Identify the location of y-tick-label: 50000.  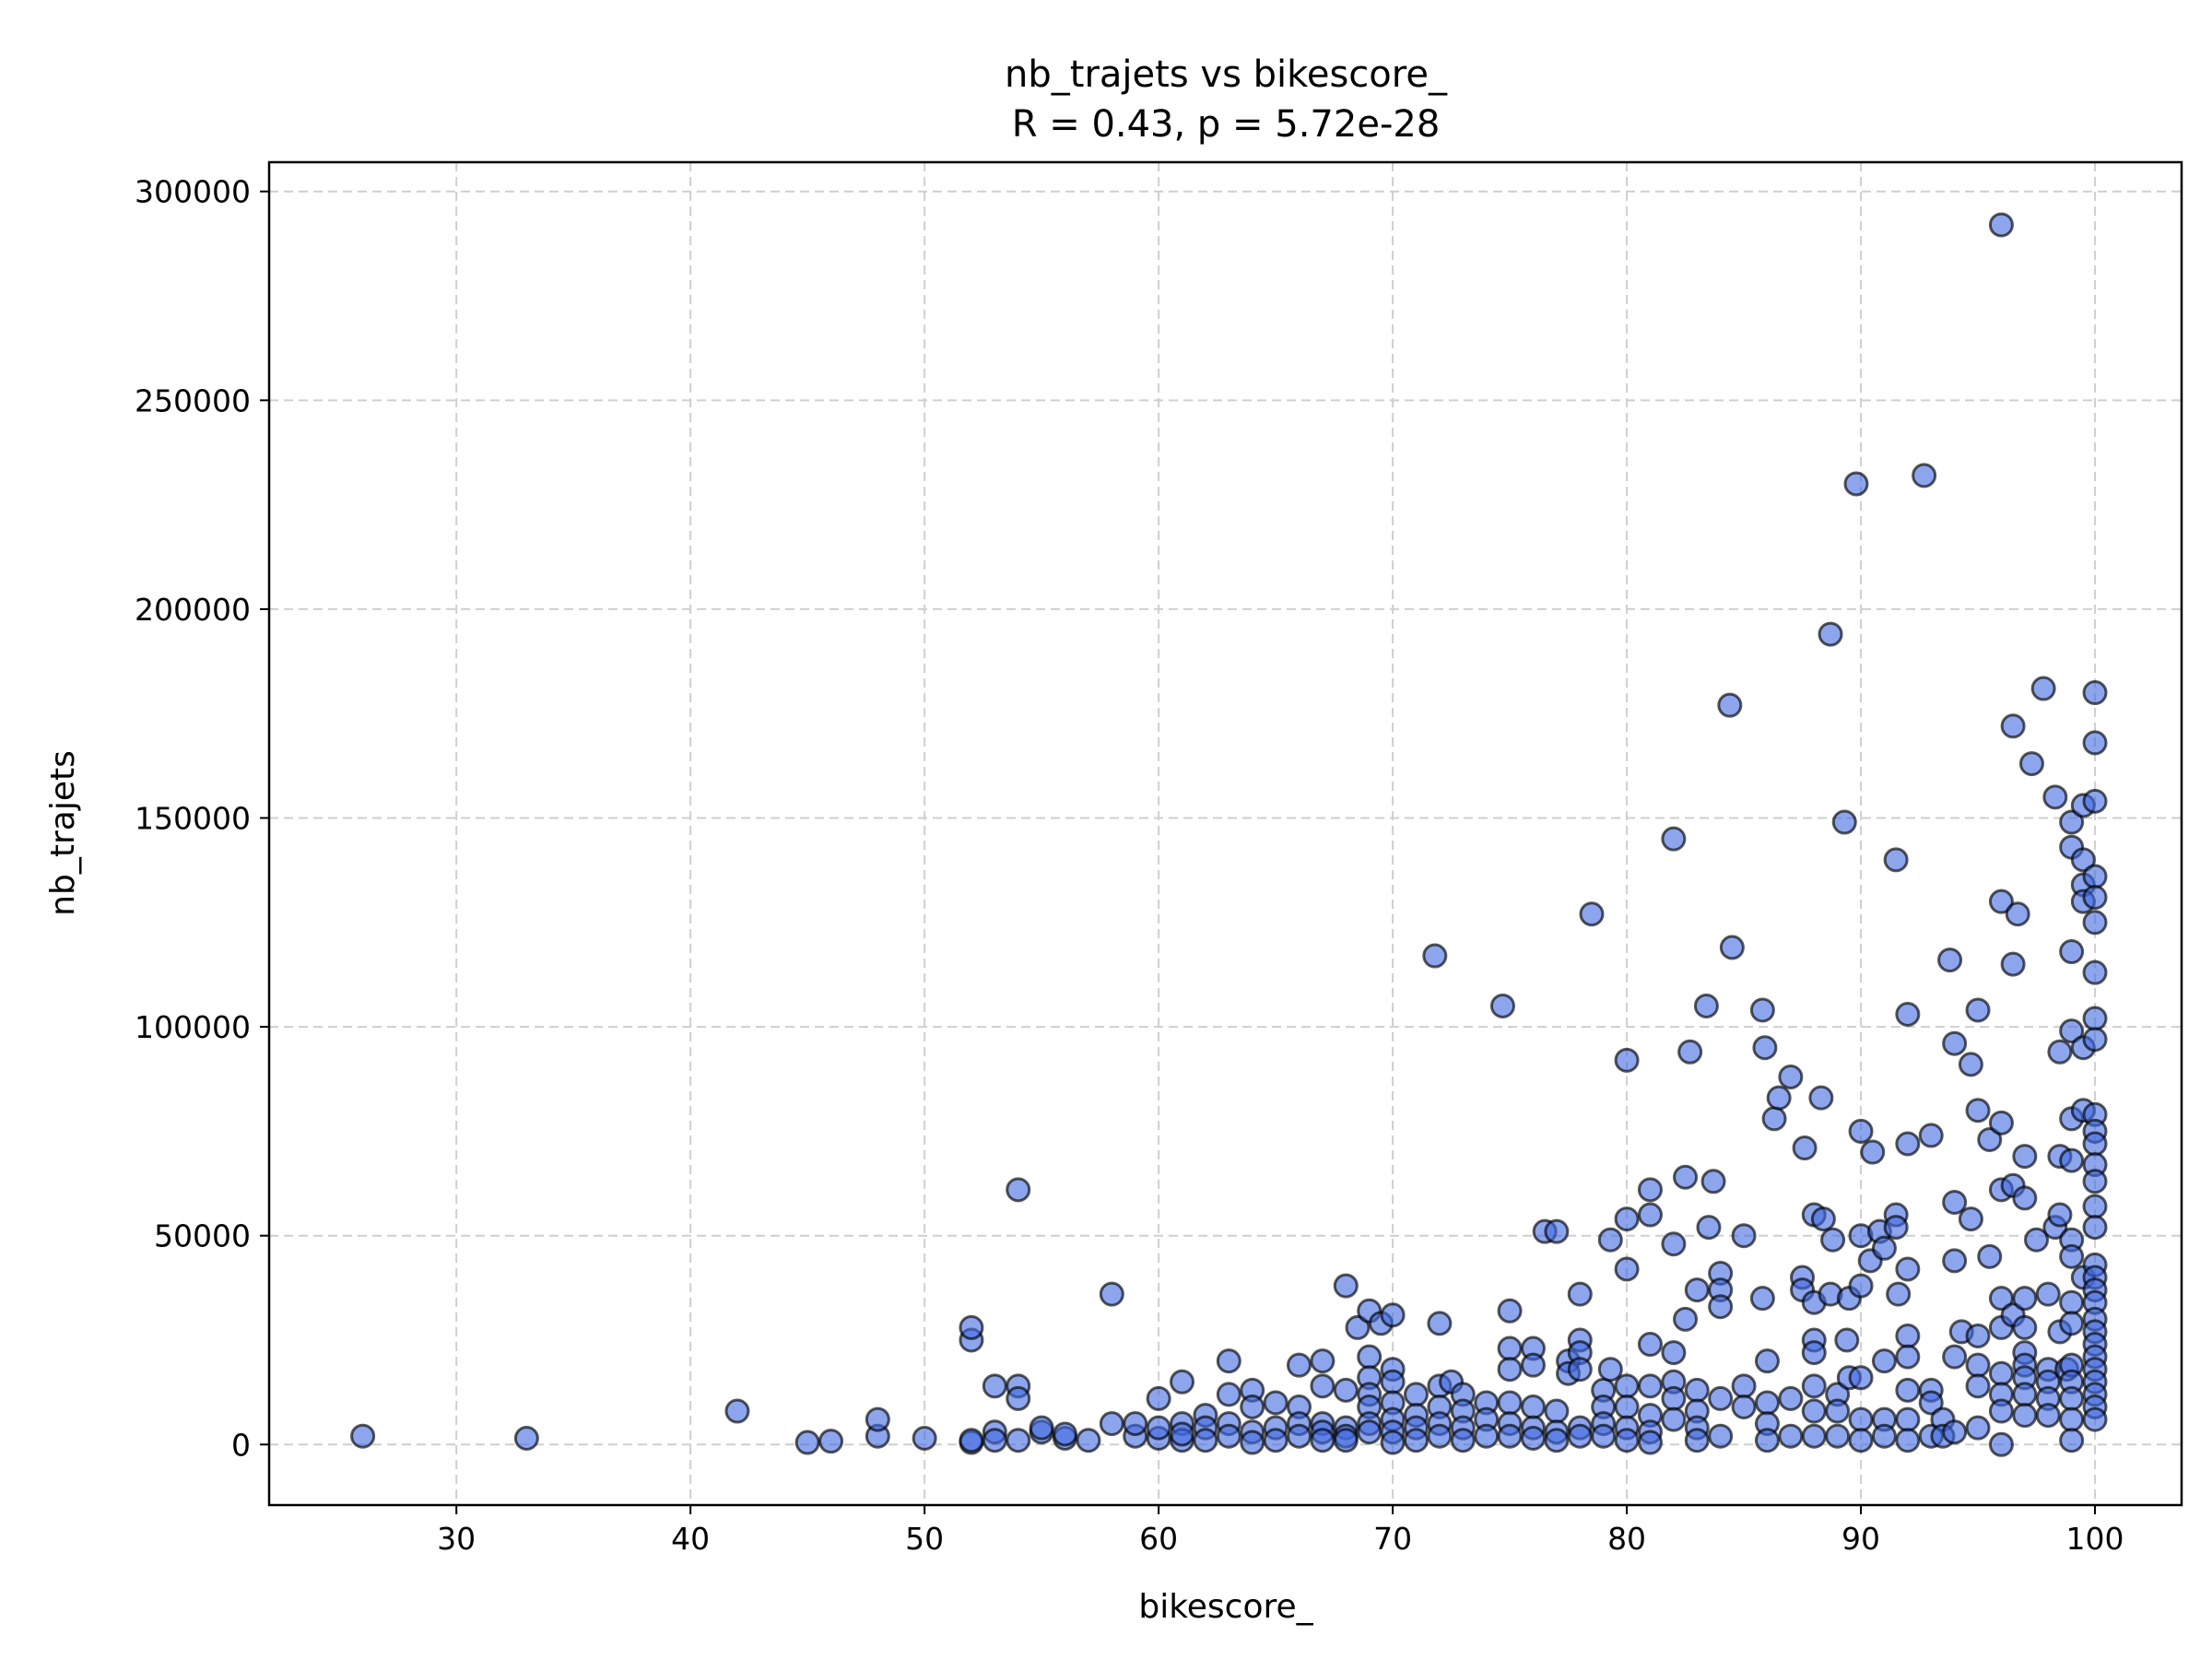
(202, 1236).